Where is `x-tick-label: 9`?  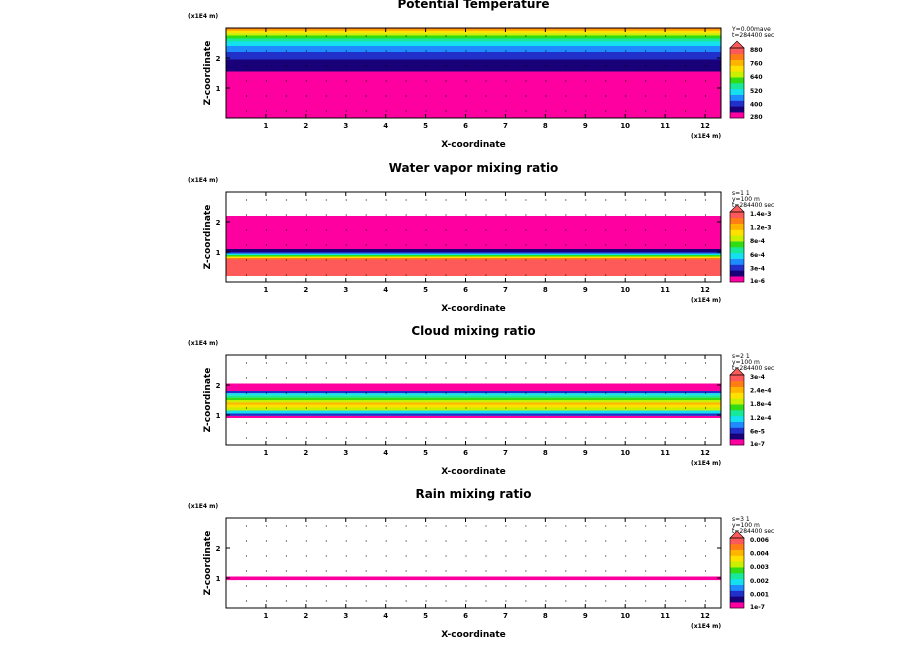 x-tick-label: 9 is located at coordinates (585, 616).